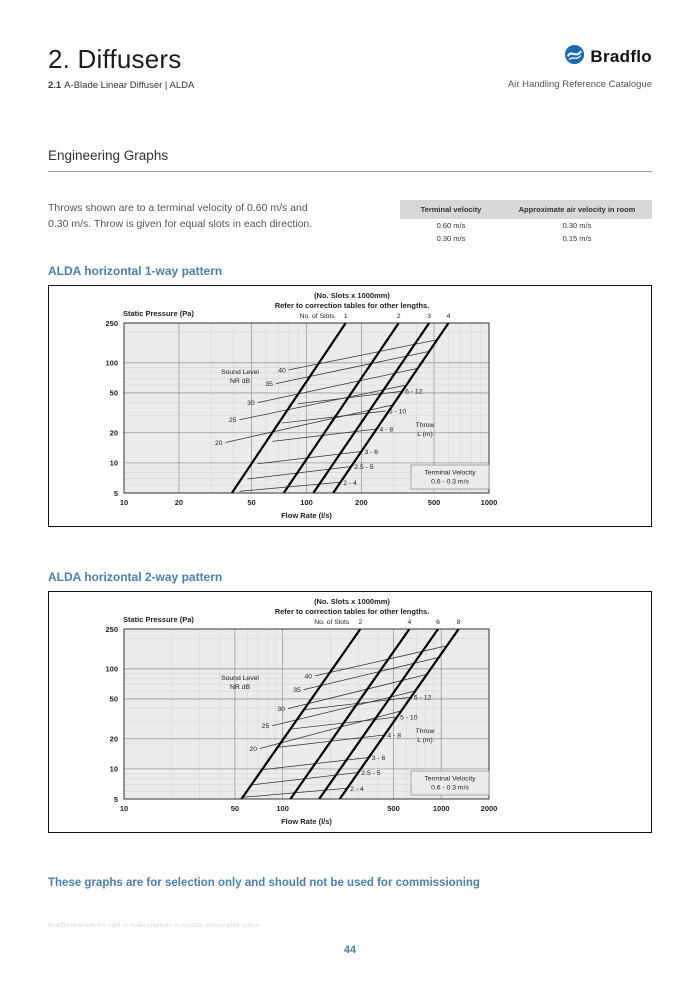 The width and height of the screenshot is (700, 990). What do you see at coordinates (577, 225) in the screenshot?
I see `room-velocity-value: 0.30 m/s` at bounding box center [577, 225].